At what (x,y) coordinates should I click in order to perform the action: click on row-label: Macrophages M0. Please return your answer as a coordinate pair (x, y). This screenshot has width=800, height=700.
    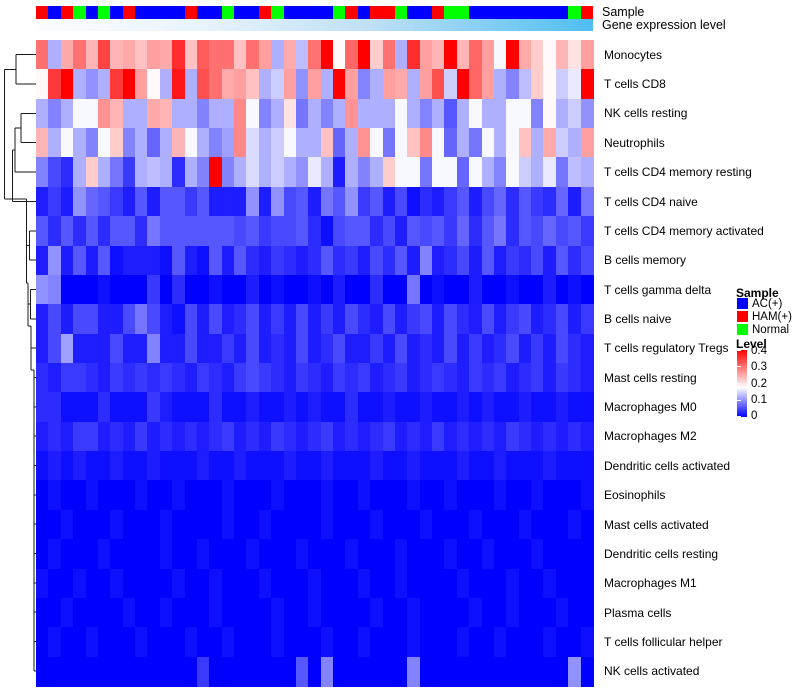
    Looking at the image, I should click on (650, 407).